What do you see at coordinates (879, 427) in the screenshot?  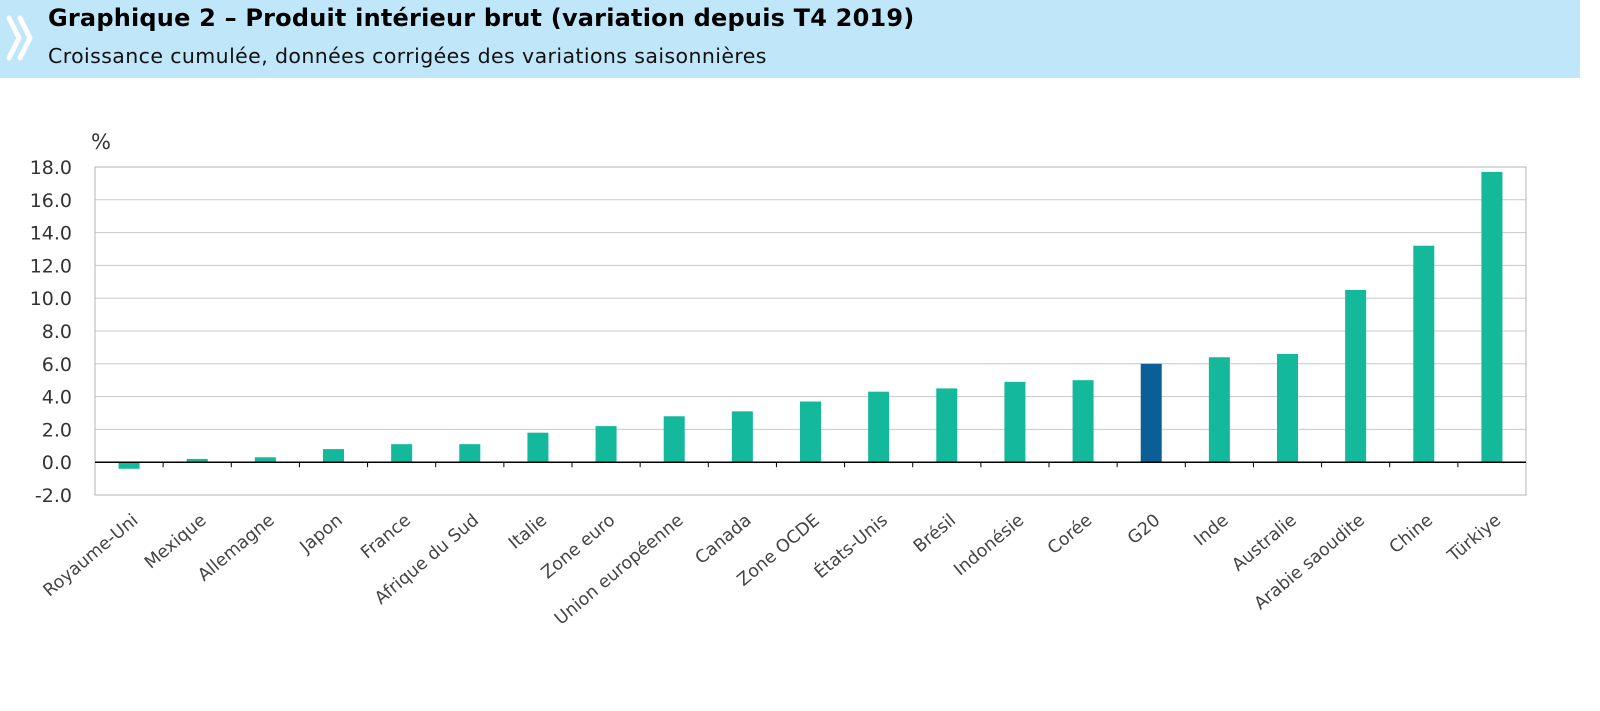 I see `bar--tats-unis` at bounding box center [879, 427].